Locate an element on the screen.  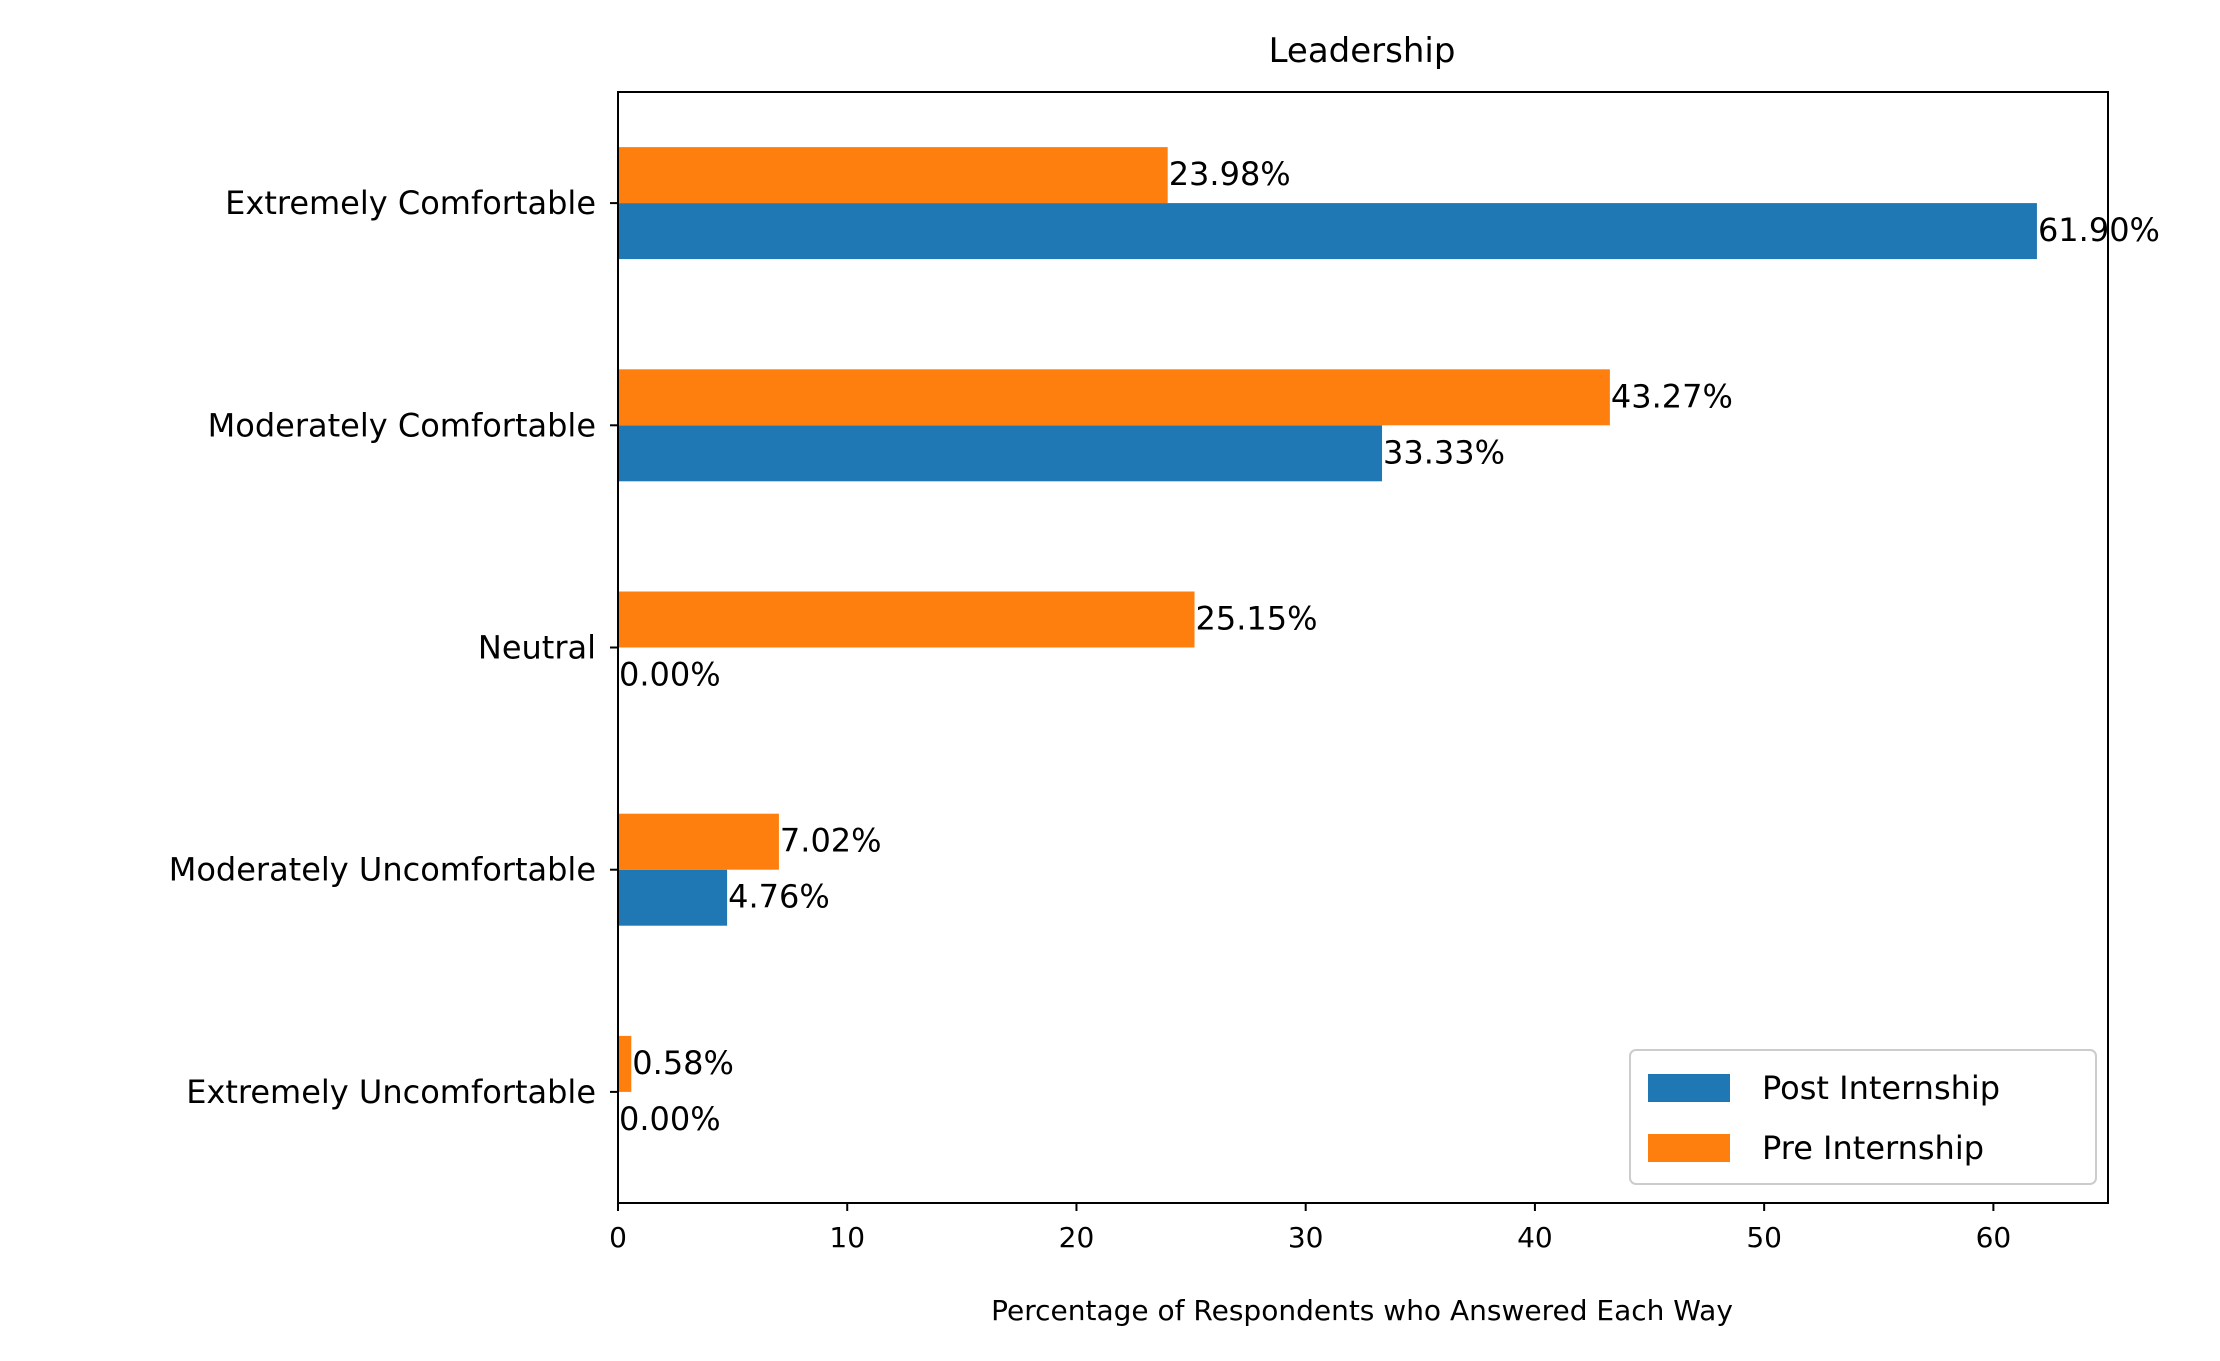
legend-label-0: Post Internship is located at coordinates (1881, 1088).